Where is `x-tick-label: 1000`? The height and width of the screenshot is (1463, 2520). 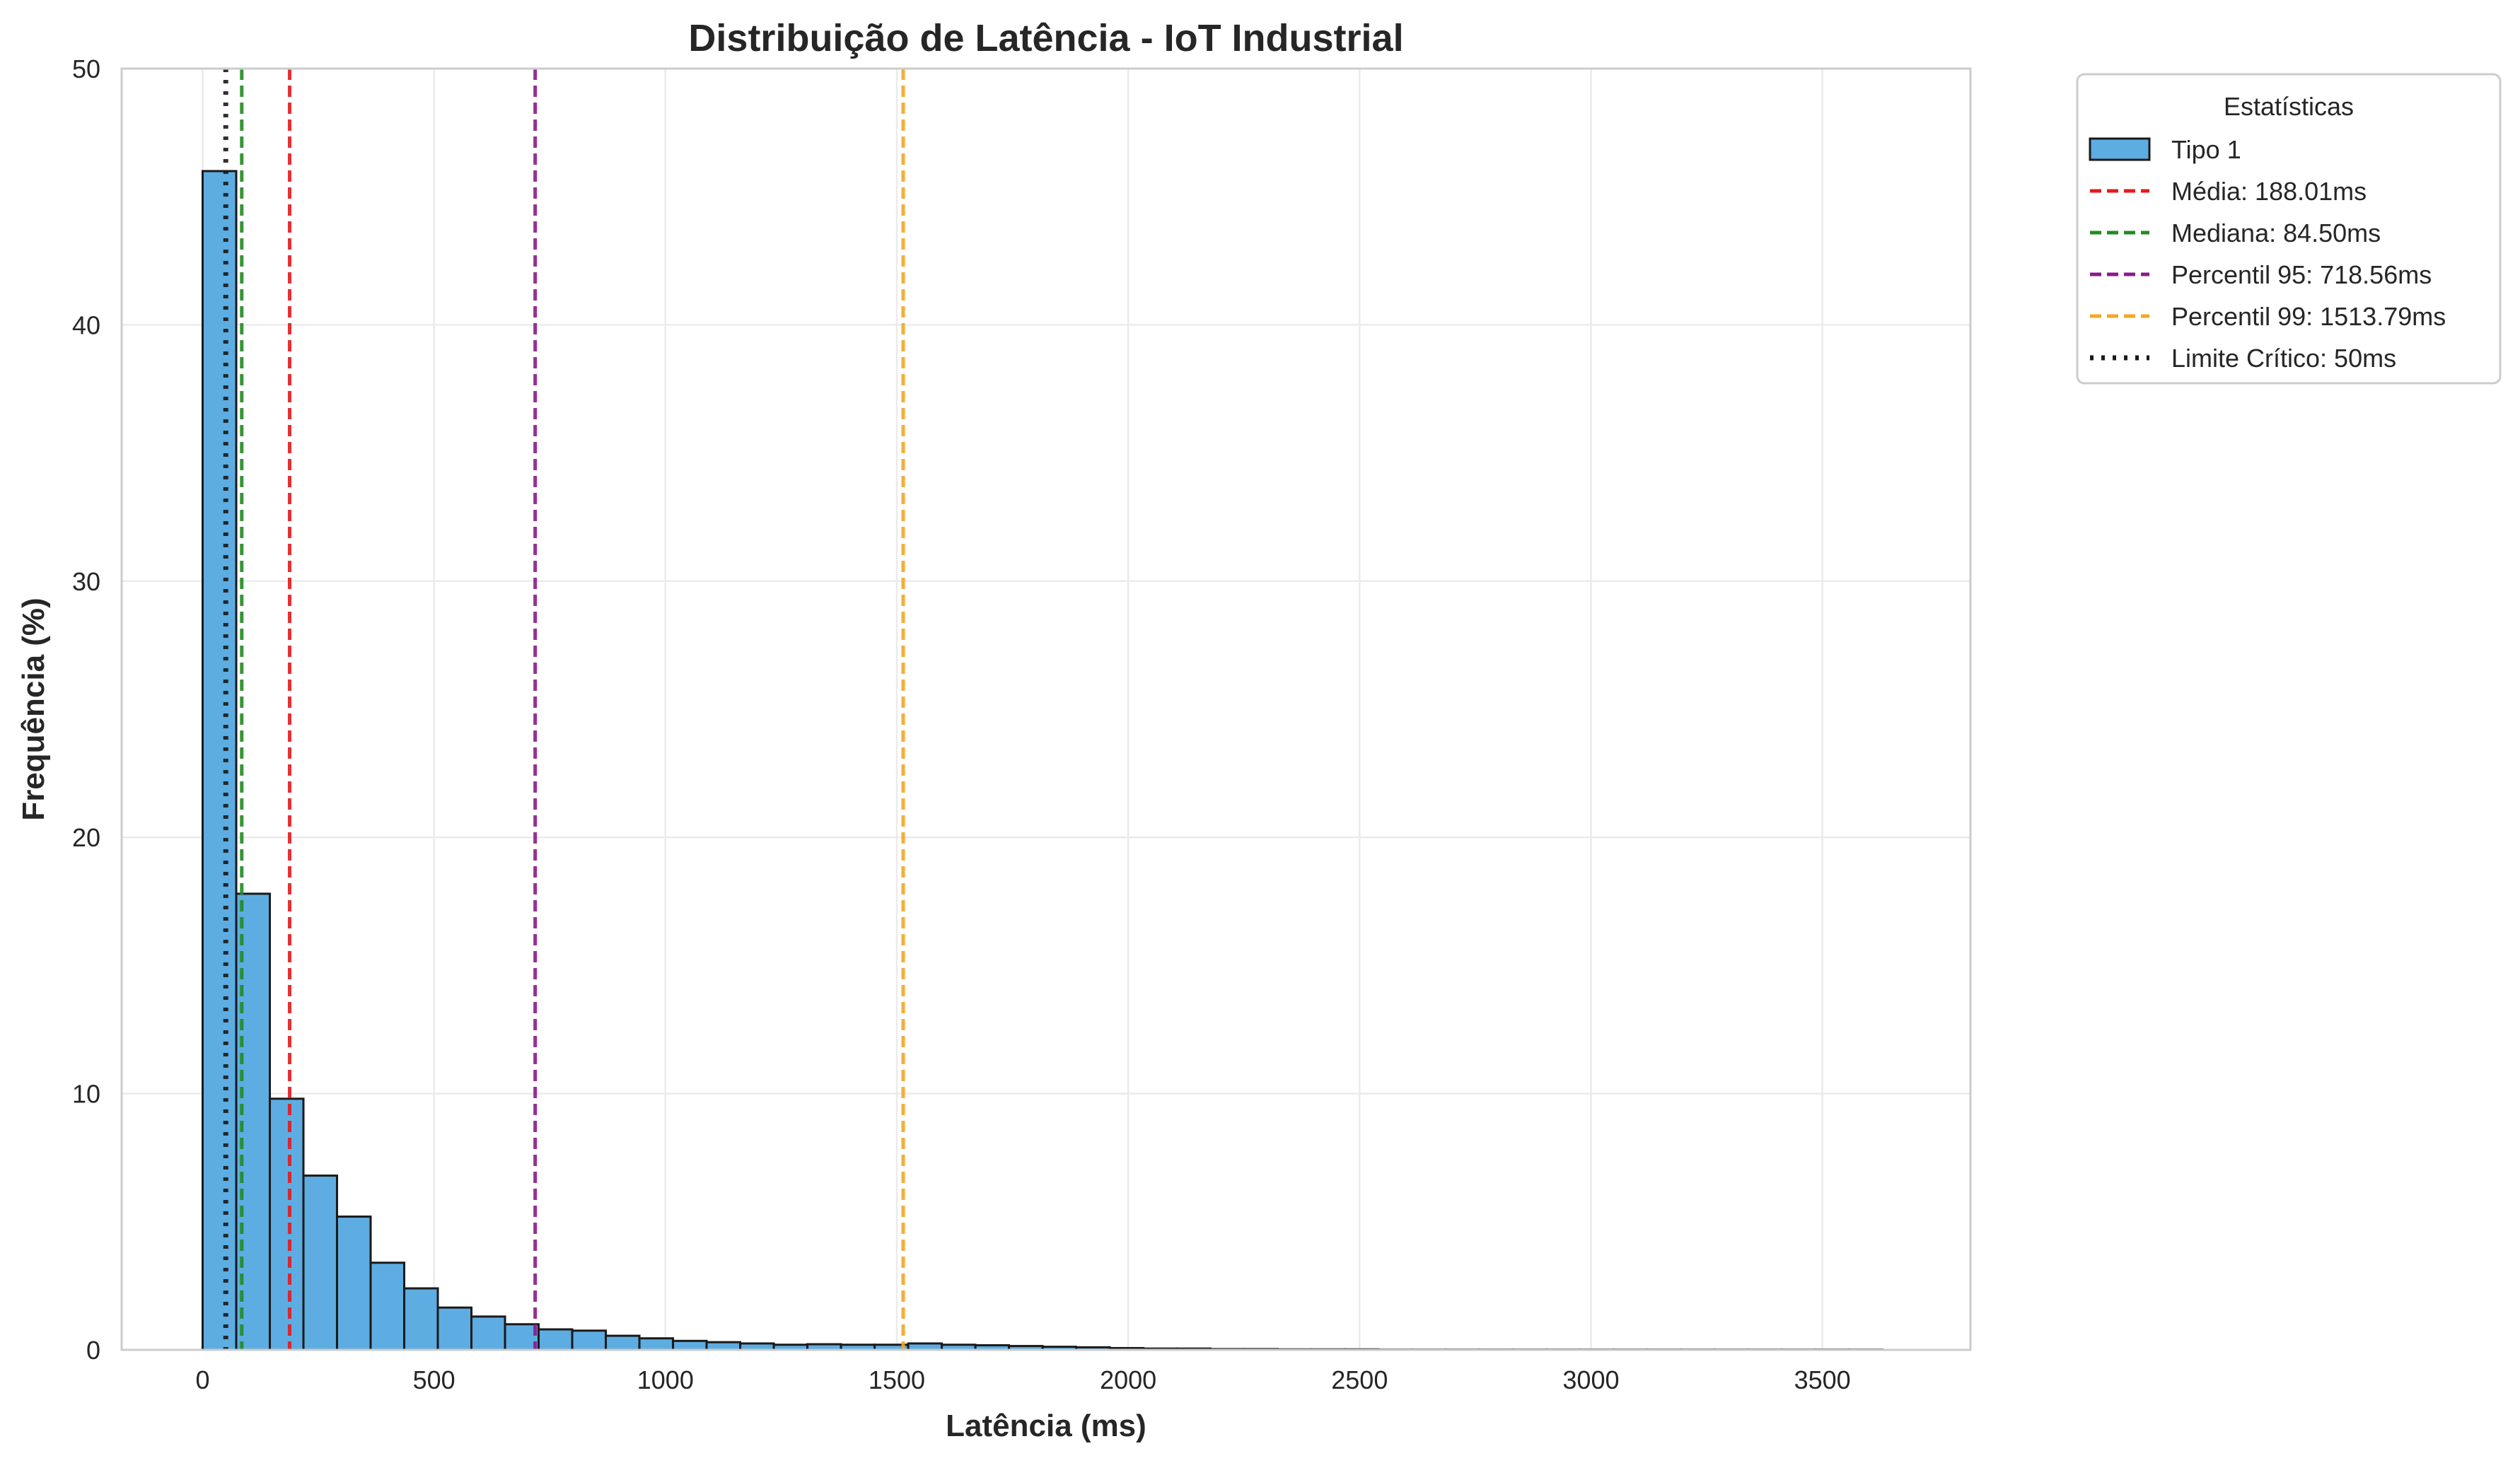 x-tick-label: 1000 is located at coordinates (665, 1379).